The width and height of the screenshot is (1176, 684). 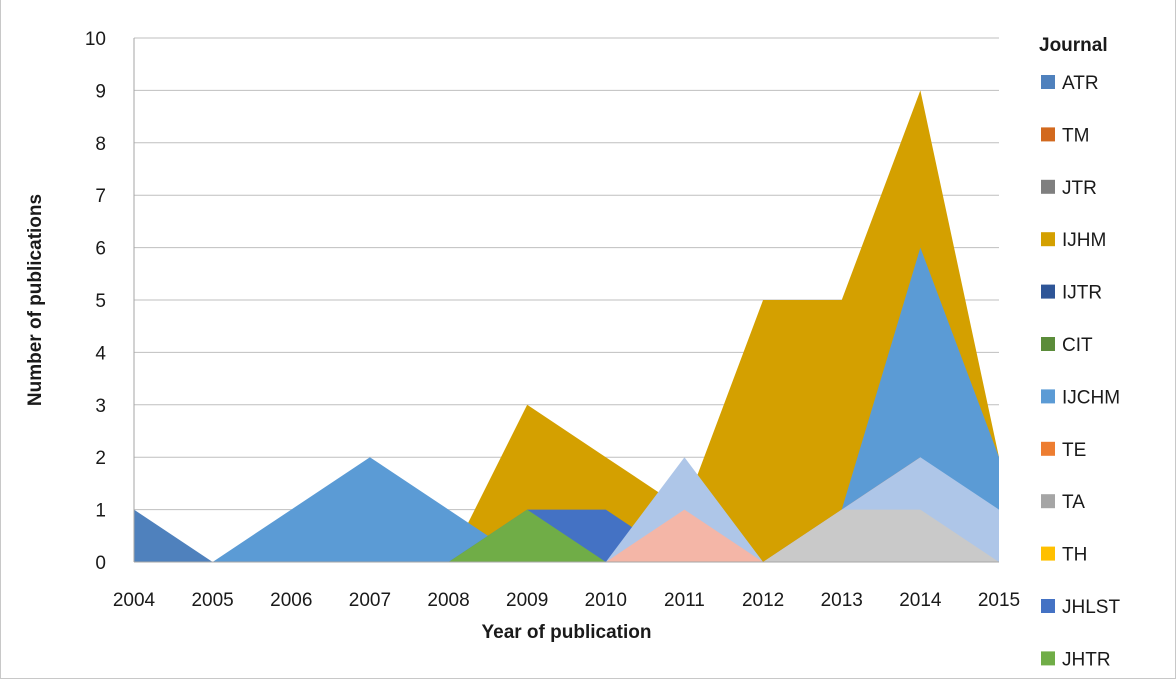 What do you see at coordinates (1074, 555) in the screenshot?
I see `legend-label-th: TH` at bounding box center [1074, 555].